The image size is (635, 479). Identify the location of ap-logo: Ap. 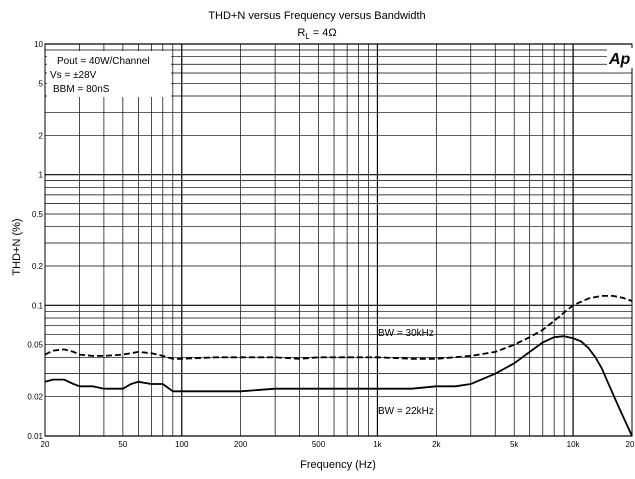
(620, 58).